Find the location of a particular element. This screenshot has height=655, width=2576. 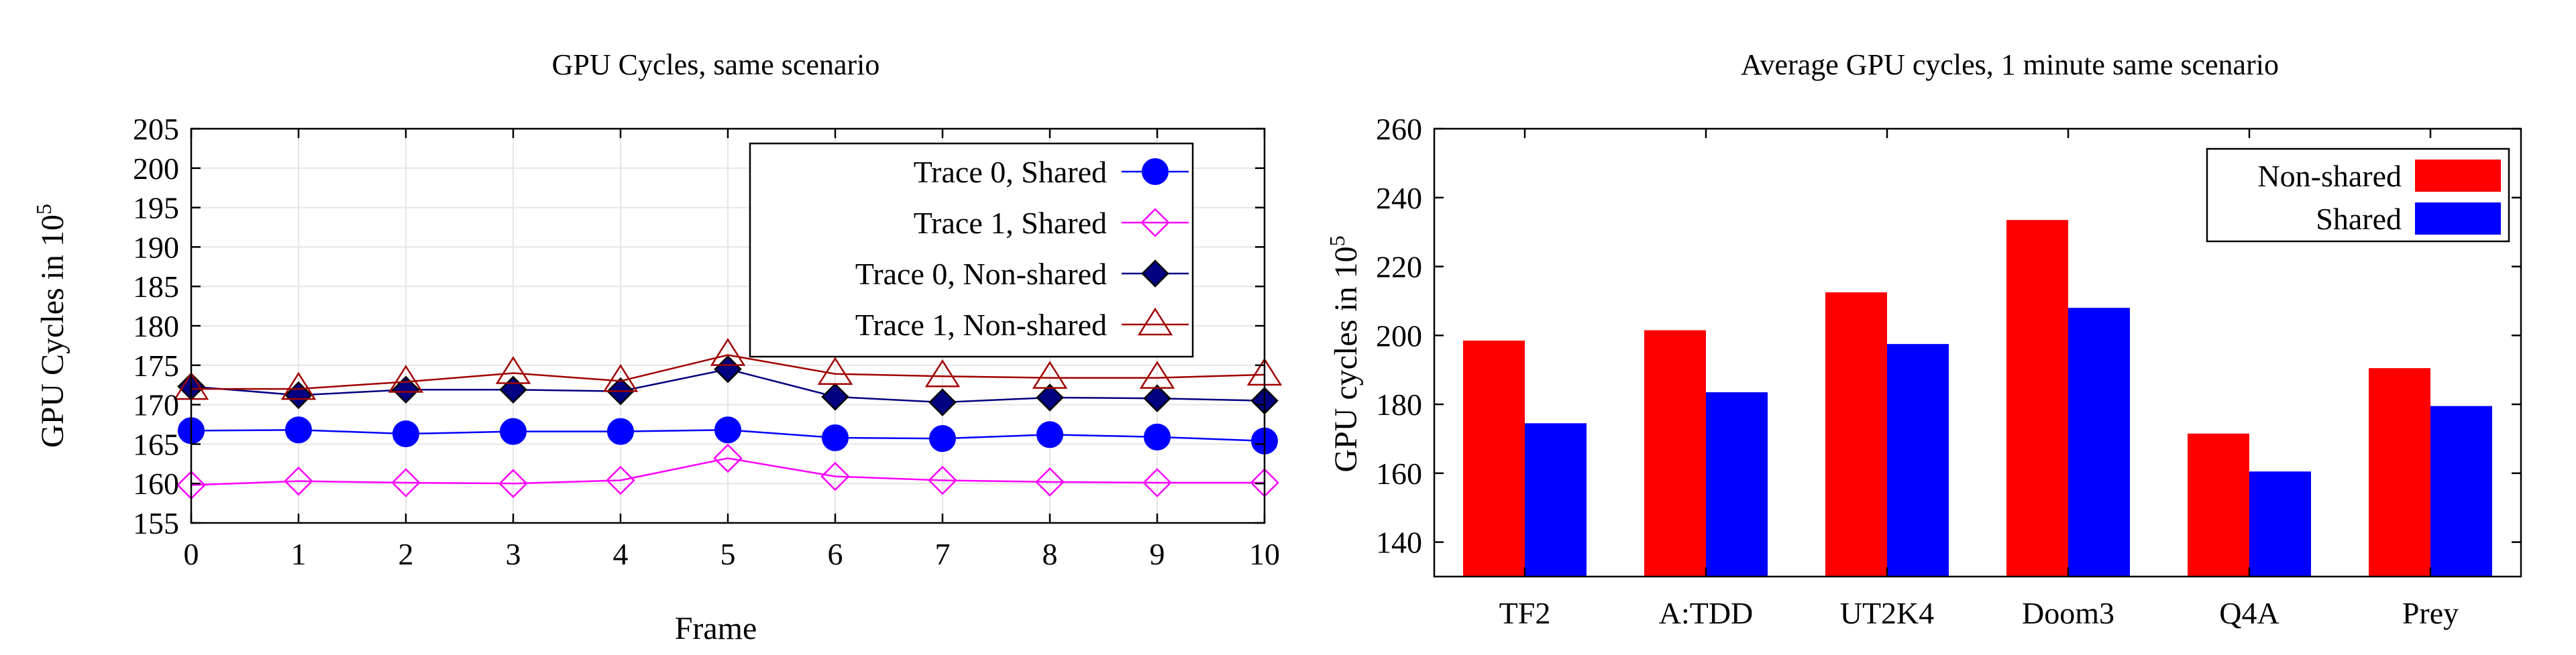

bar-chart-y-axis-label-exponent: 5 is located at coordinates (1337, 241).